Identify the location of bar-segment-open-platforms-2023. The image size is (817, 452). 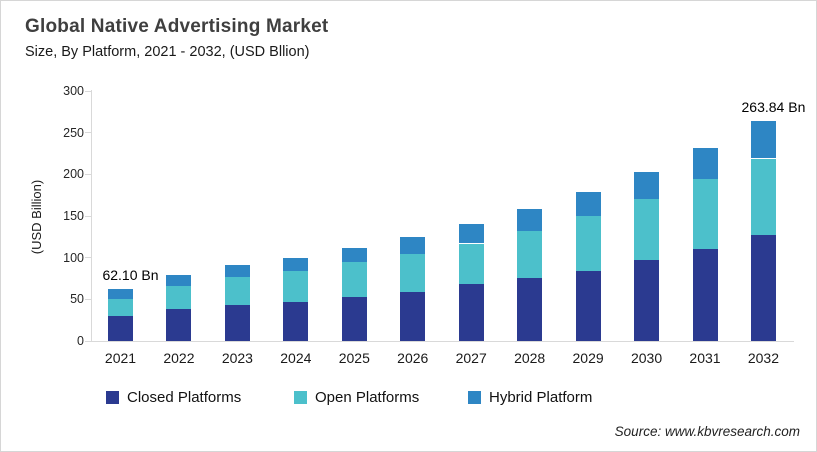
(237, 291).